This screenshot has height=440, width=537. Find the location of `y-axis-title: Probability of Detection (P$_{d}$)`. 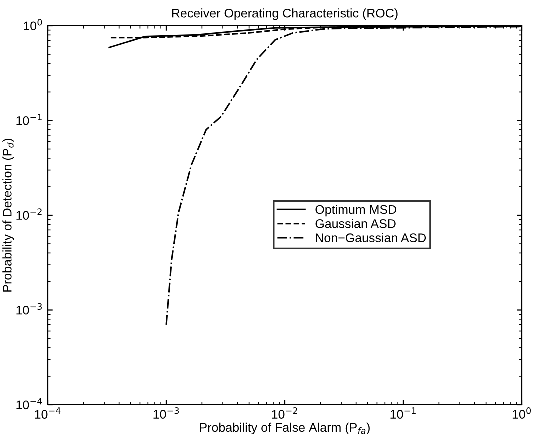

y-axis-title: Probability of Detection (P$_{d}$) is located at coordinates (8, 215).